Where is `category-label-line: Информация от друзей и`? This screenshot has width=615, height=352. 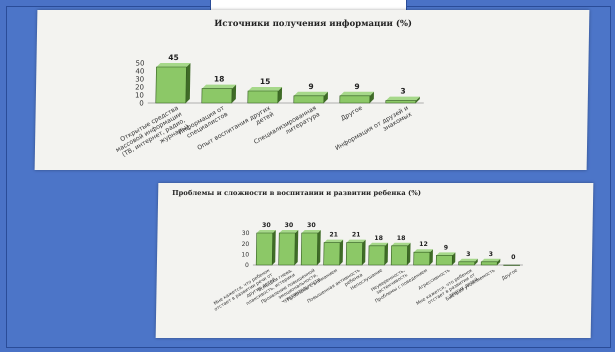 category-label-line: Информация от друзей и is located at coordinates (372, 128).